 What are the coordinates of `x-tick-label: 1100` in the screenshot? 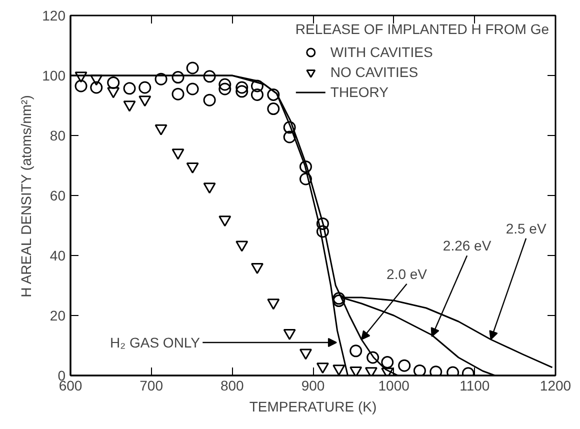 It's located at (475, 386).